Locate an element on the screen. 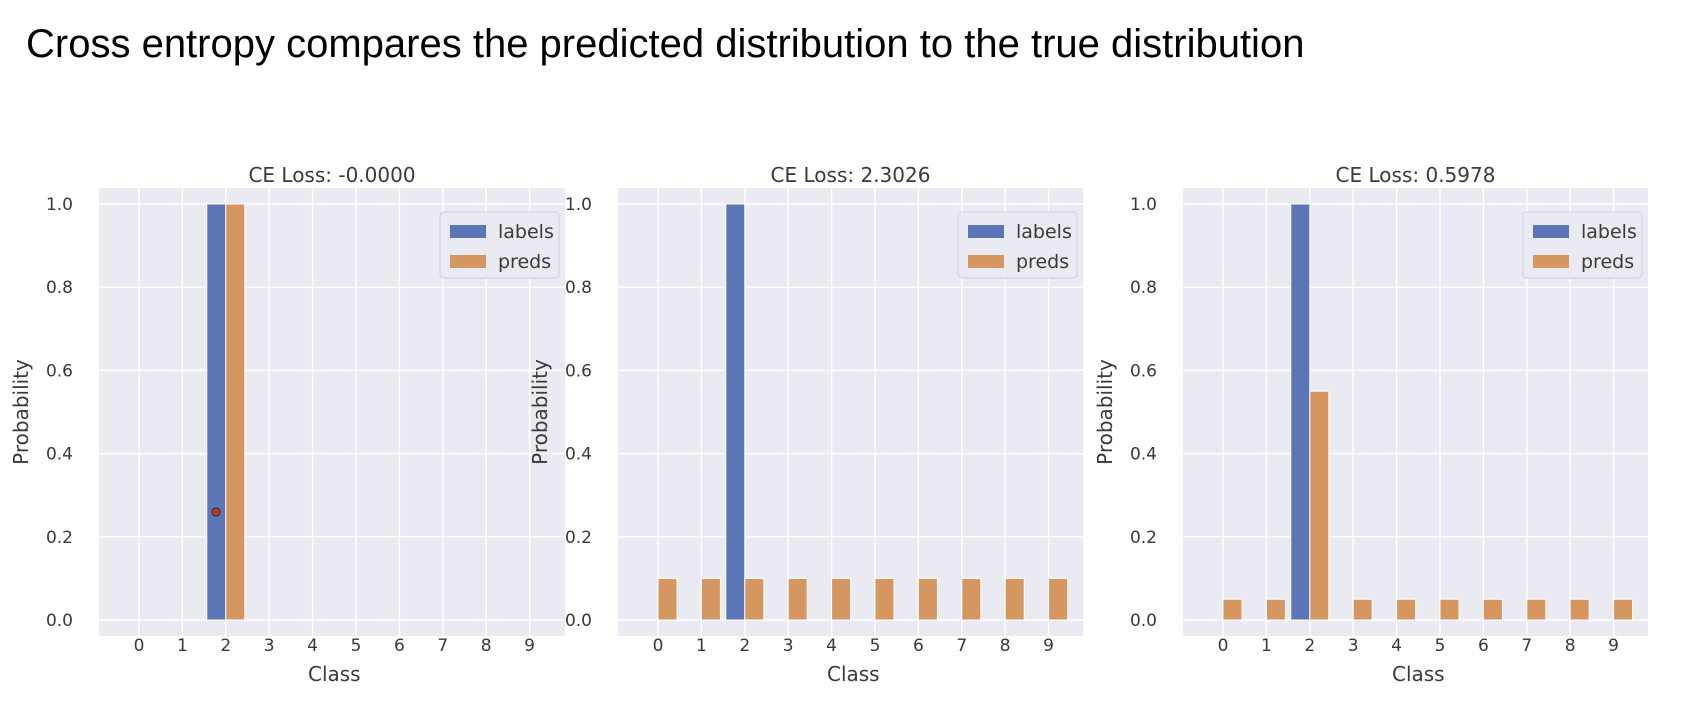  chart-title: CE Loss: 0.5978 is located at coordinates (1416, 175).